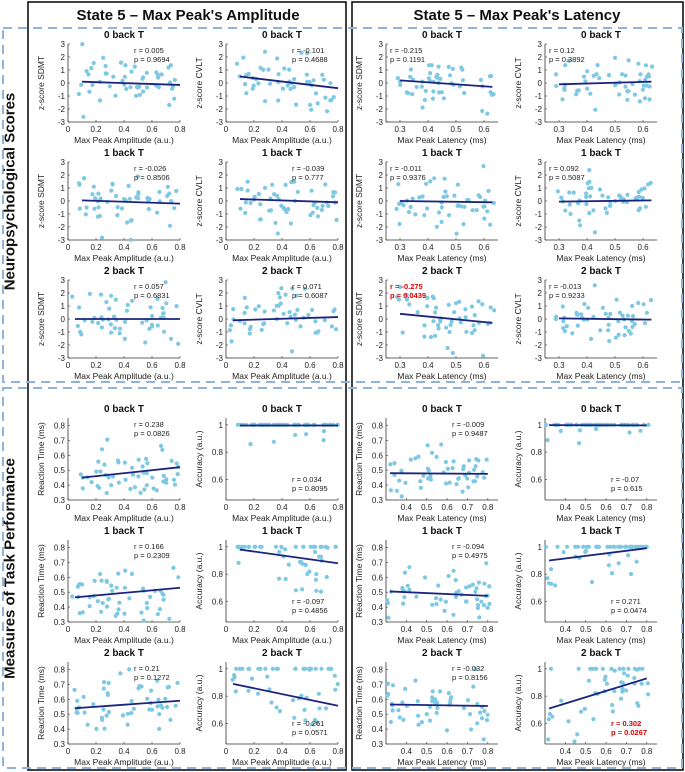  I want to click on y-tick-label: 2, so click(540, 293).